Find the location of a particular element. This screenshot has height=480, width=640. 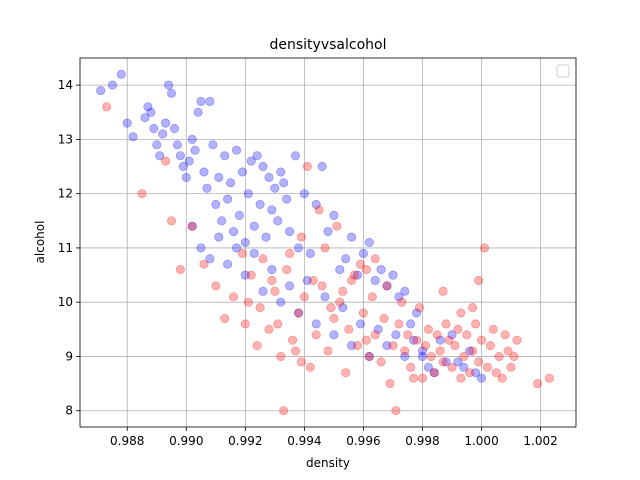

x-tick-label: 0.990 is located at coordinates (186, 441).